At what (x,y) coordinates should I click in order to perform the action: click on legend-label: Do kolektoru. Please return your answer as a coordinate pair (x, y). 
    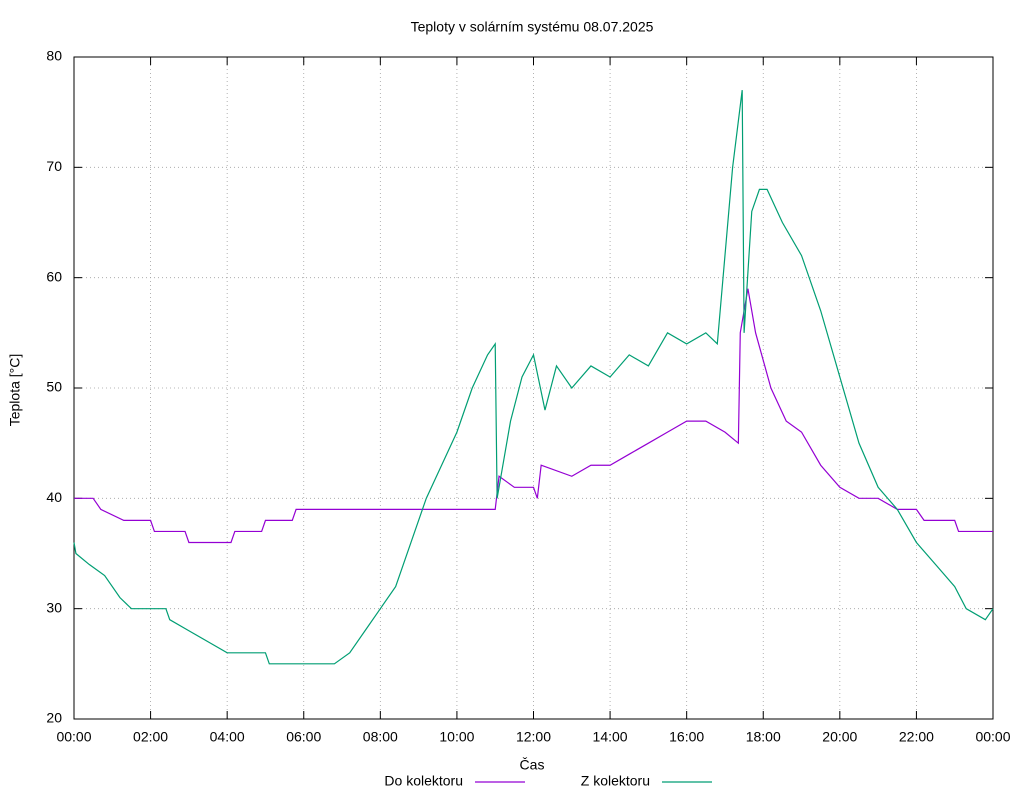
    Looking at the image, I should click on (423, 781).